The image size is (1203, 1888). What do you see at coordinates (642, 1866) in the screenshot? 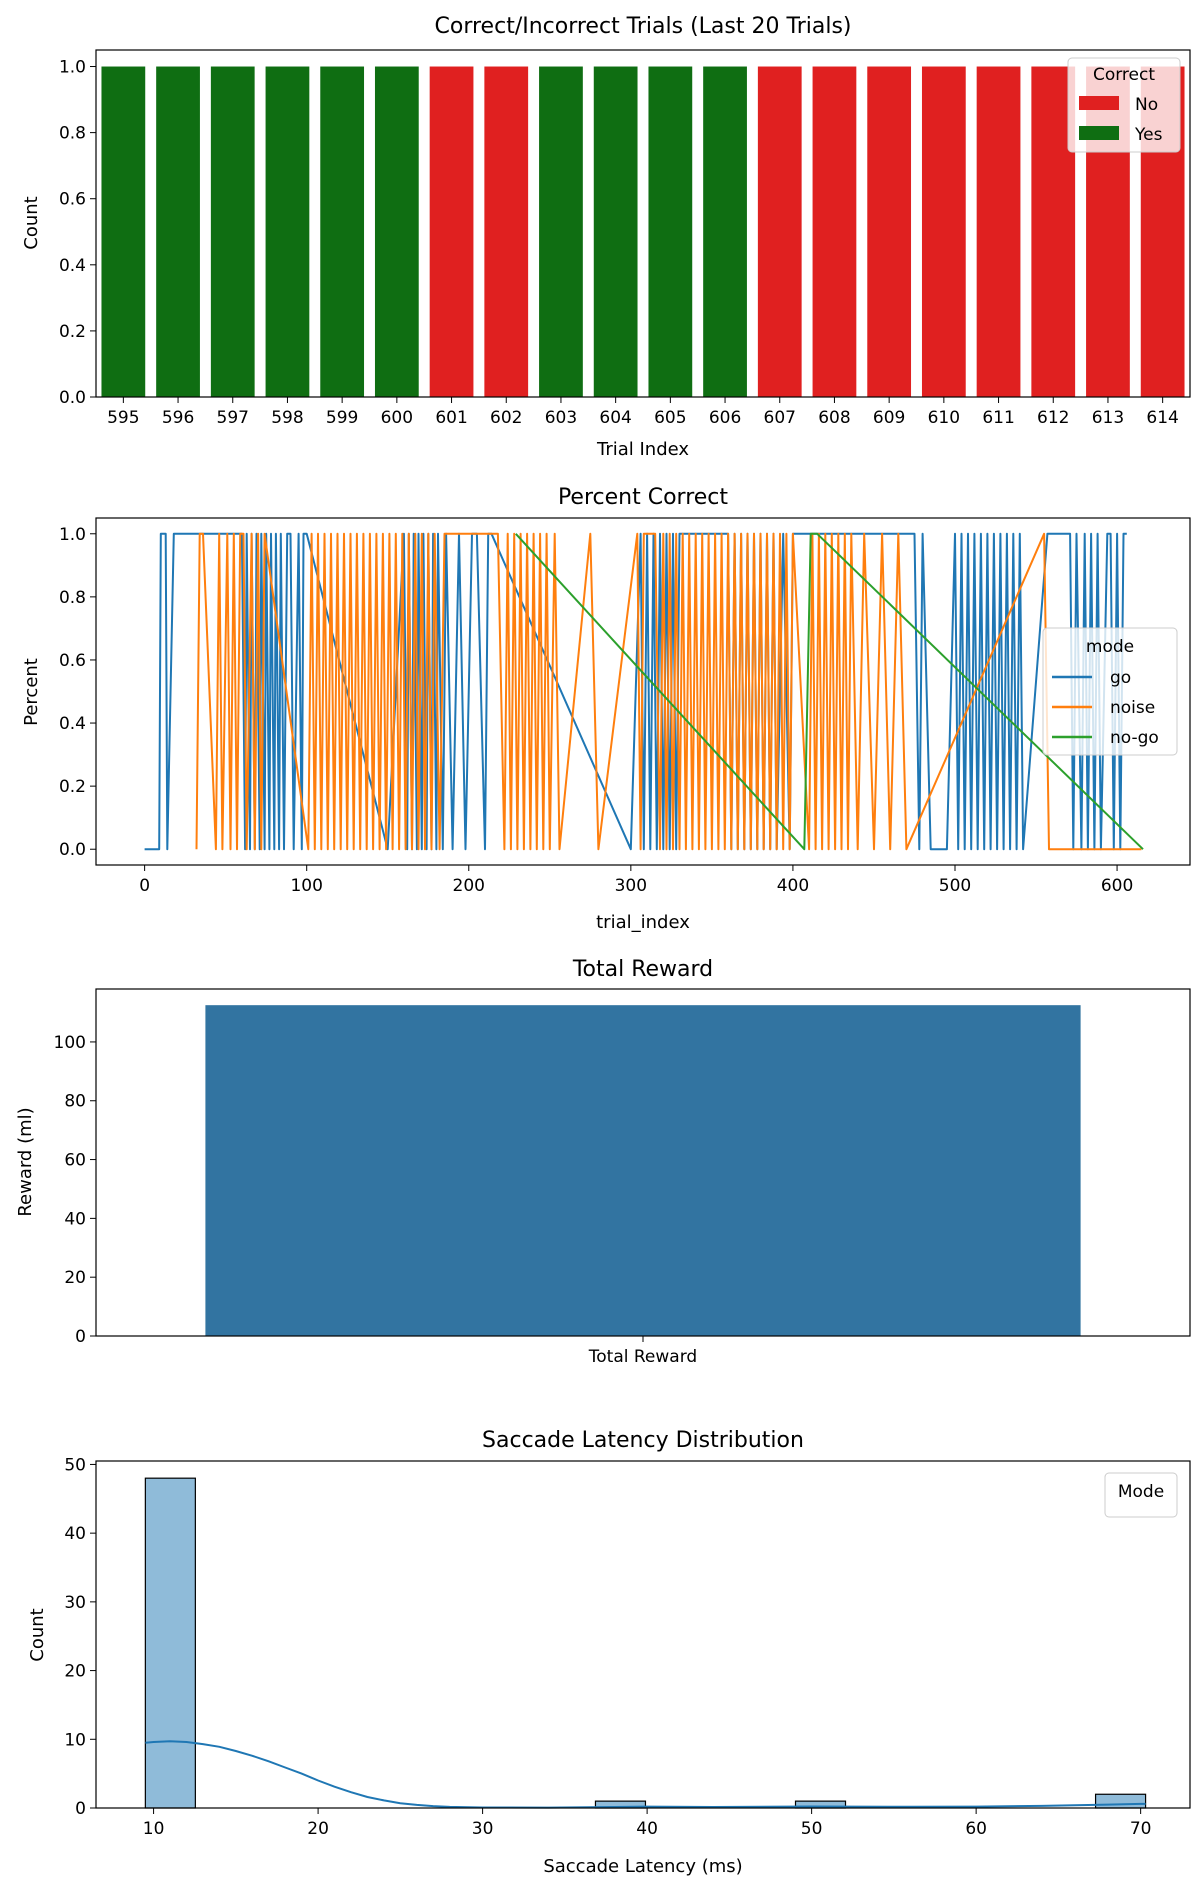
I see `x-axis-label: Saccade Latency (ms)` at bounding box center [642, 1866].